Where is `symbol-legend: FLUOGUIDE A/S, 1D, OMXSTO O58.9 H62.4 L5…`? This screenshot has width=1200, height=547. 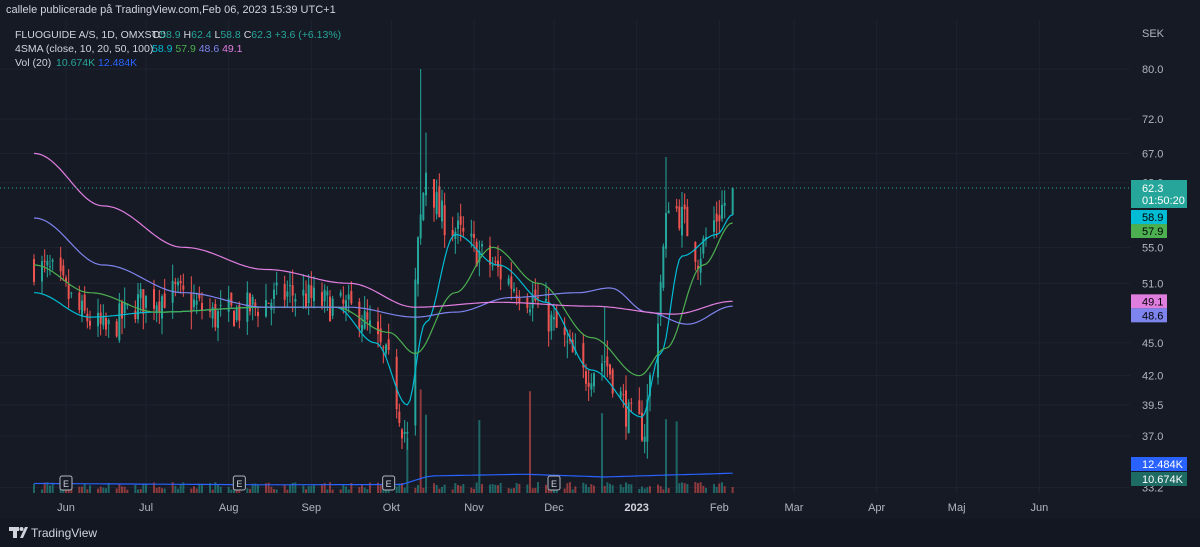 symbol-legend: FLUOGUIDE A/S, 1D, OMXSTO O58.9 H62.4 L5… is located at coordinates (178, 35).